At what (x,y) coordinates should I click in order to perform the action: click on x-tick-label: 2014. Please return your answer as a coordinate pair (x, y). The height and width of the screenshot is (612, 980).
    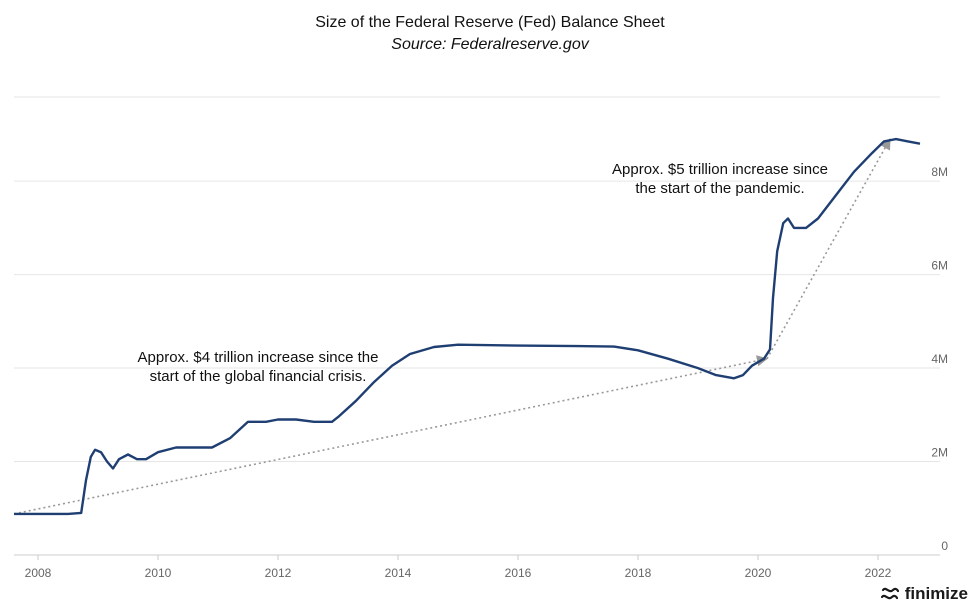
    Looking at the image, I should click on (398, 573).